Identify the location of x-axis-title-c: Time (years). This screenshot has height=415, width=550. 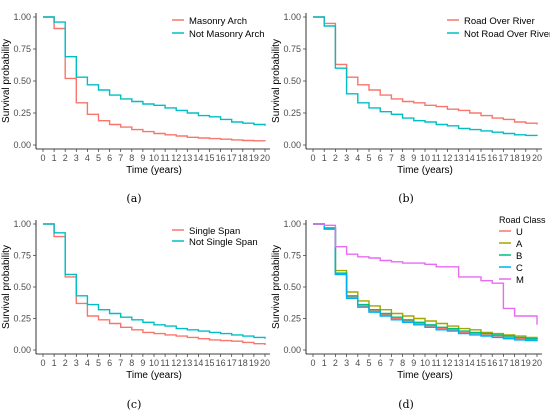
(154, 375).